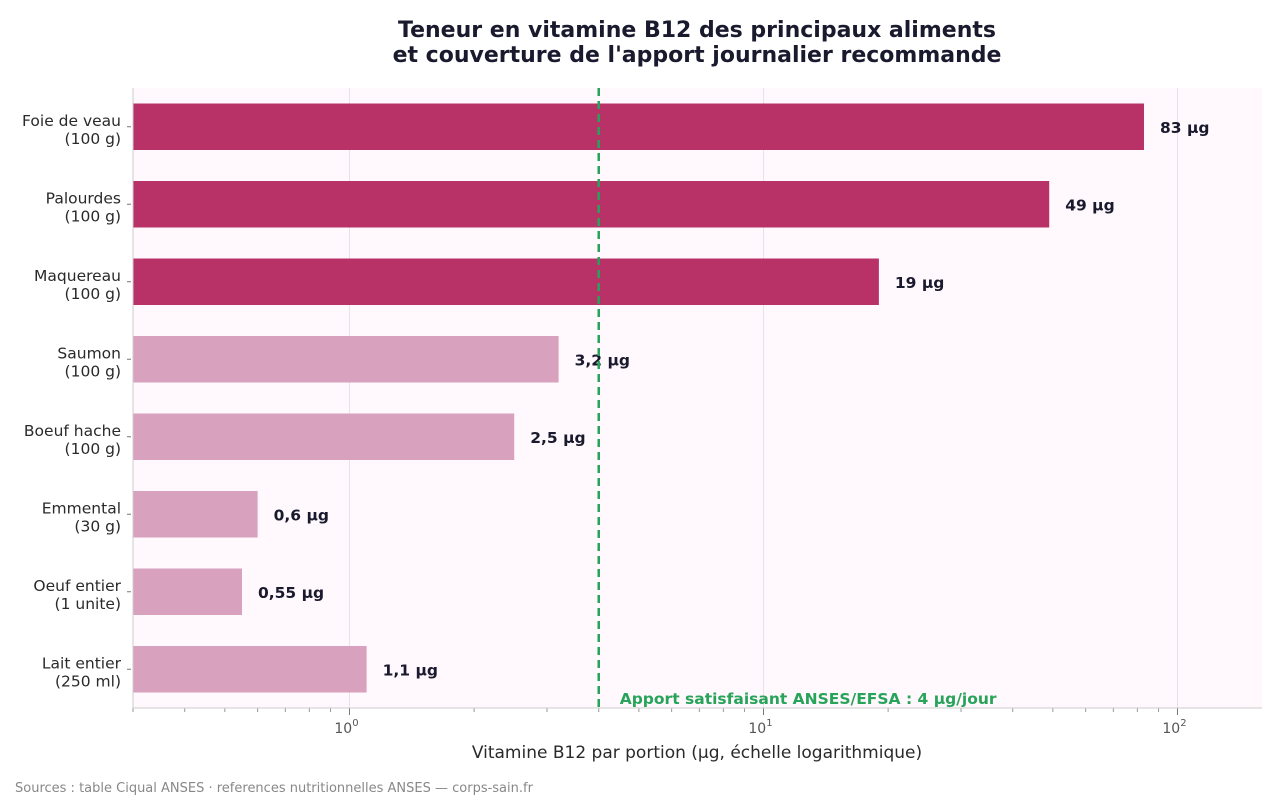 This screenshot has height=804, width=1280. I want to click on y-category-portion: (30 g), so click(97, 526).